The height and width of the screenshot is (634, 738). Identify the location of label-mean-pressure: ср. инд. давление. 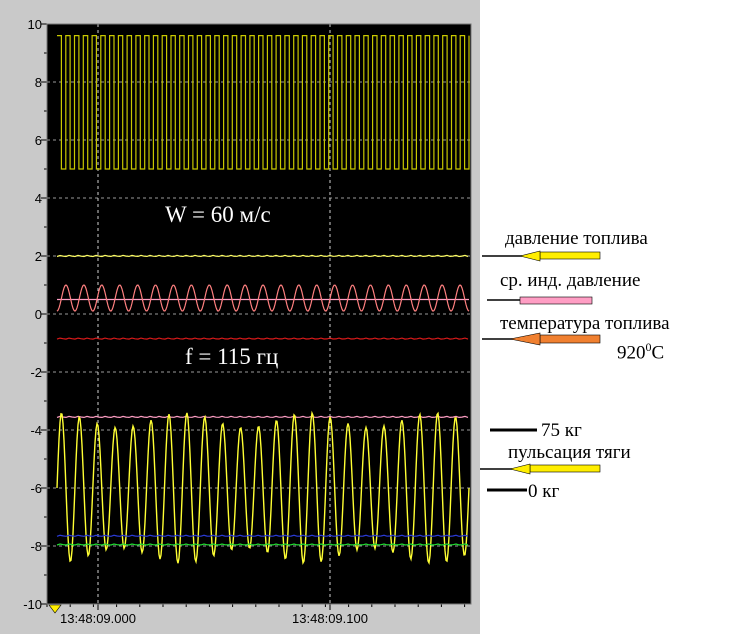
(570, 280).